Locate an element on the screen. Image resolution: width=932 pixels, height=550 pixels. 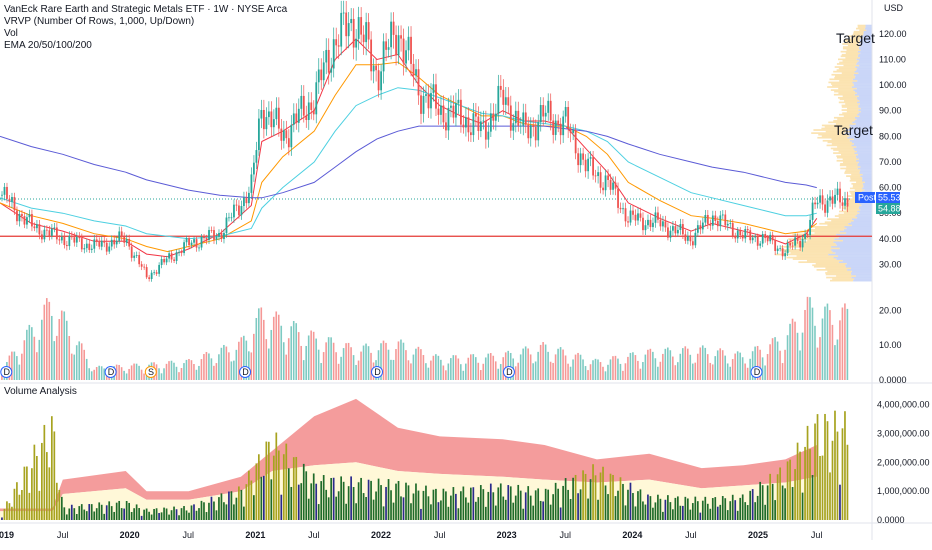
volume-analysis-axis-tick: 1,000,000.00 is located at coordinates (903, 491).